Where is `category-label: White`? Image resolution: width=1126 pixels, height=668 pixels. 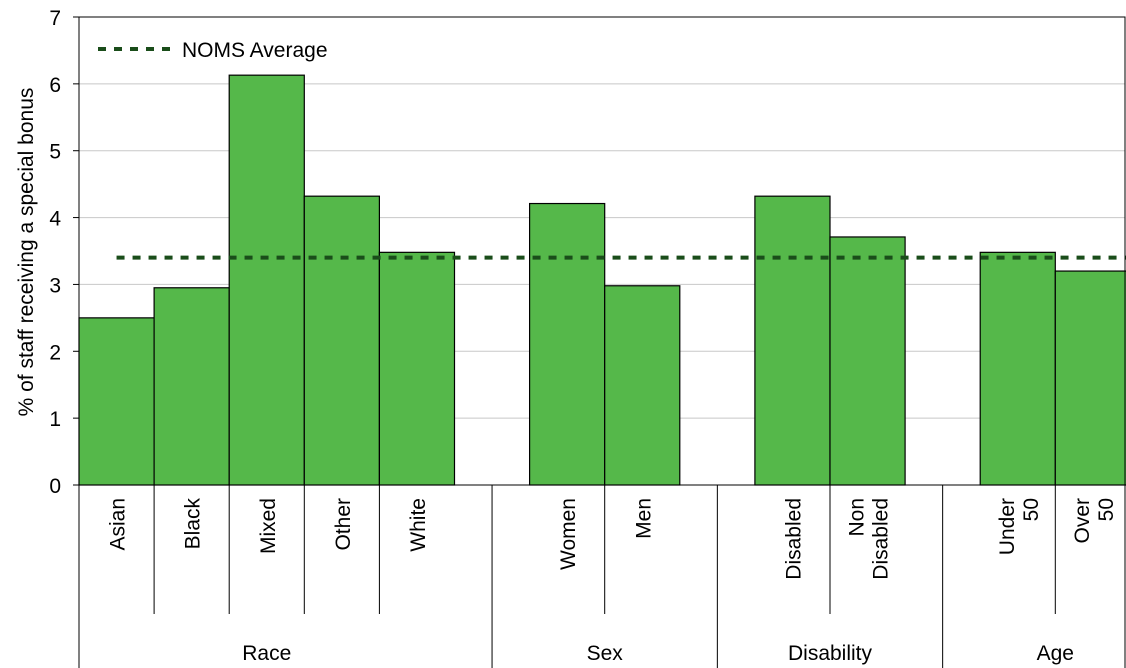
category-label: White is located at coordinates (418, 525).